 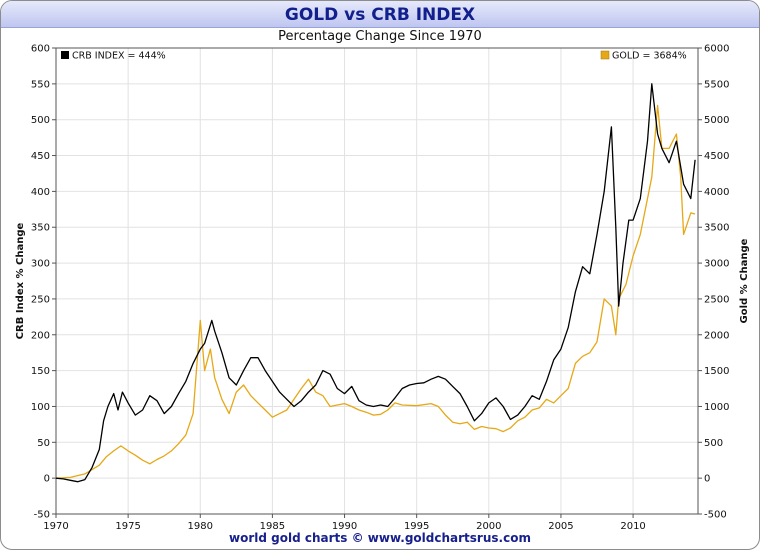 I want to click on right-tick-label: 4000, so click(x=716, y=192).